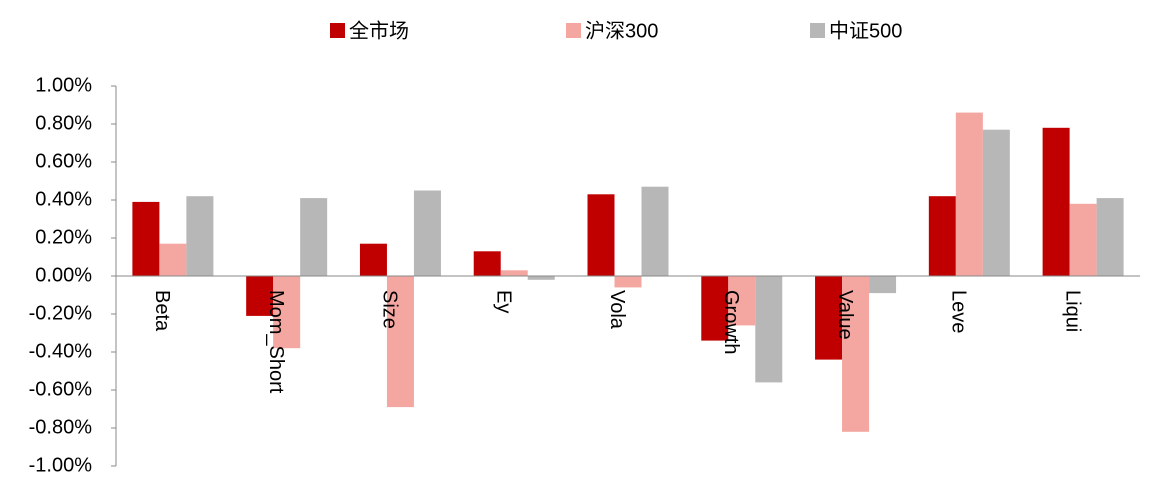 This screenshot has width=1158, height=486. What do you see at coordinates (379, 30) in the screenshot?
I see `legend-label: 全市场` at bounding box center [379, 30].